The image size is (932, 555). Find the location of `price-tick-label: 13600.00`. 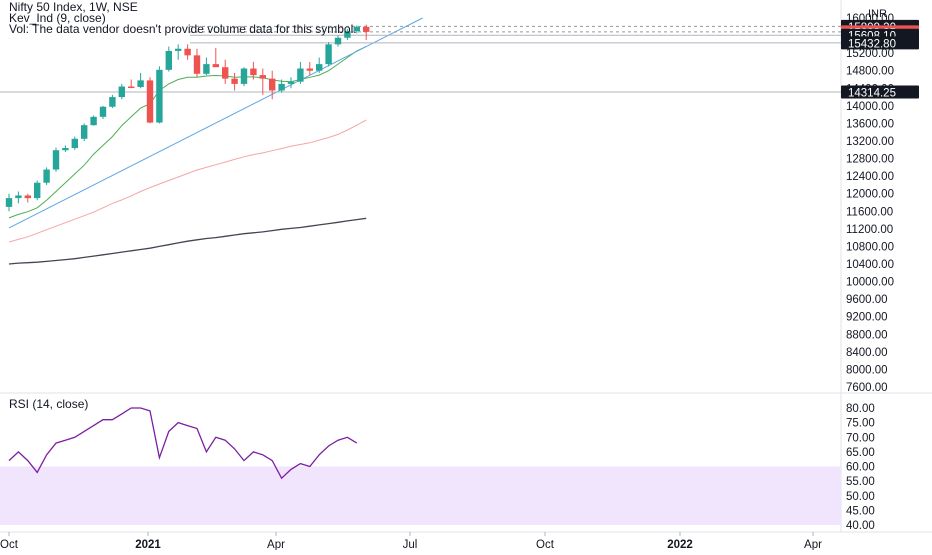

price-tick-label: 13600.00 is located at coordinates (870, 124).